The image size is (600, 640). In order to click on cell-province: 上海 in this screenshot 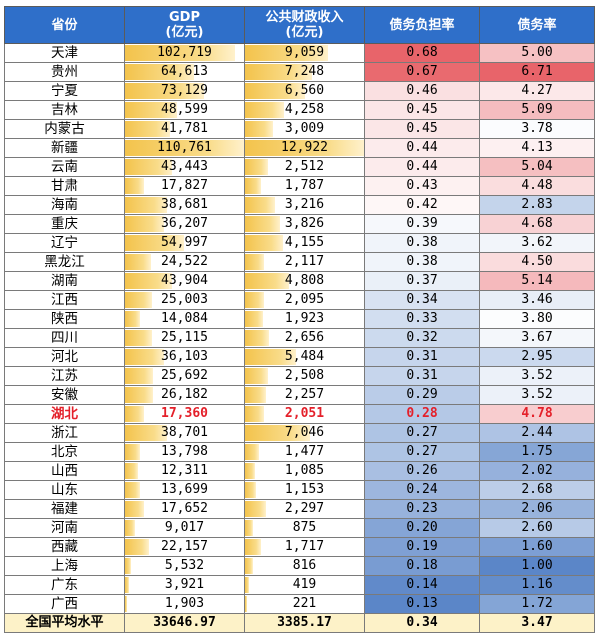, I will do `click(64, 566)`.